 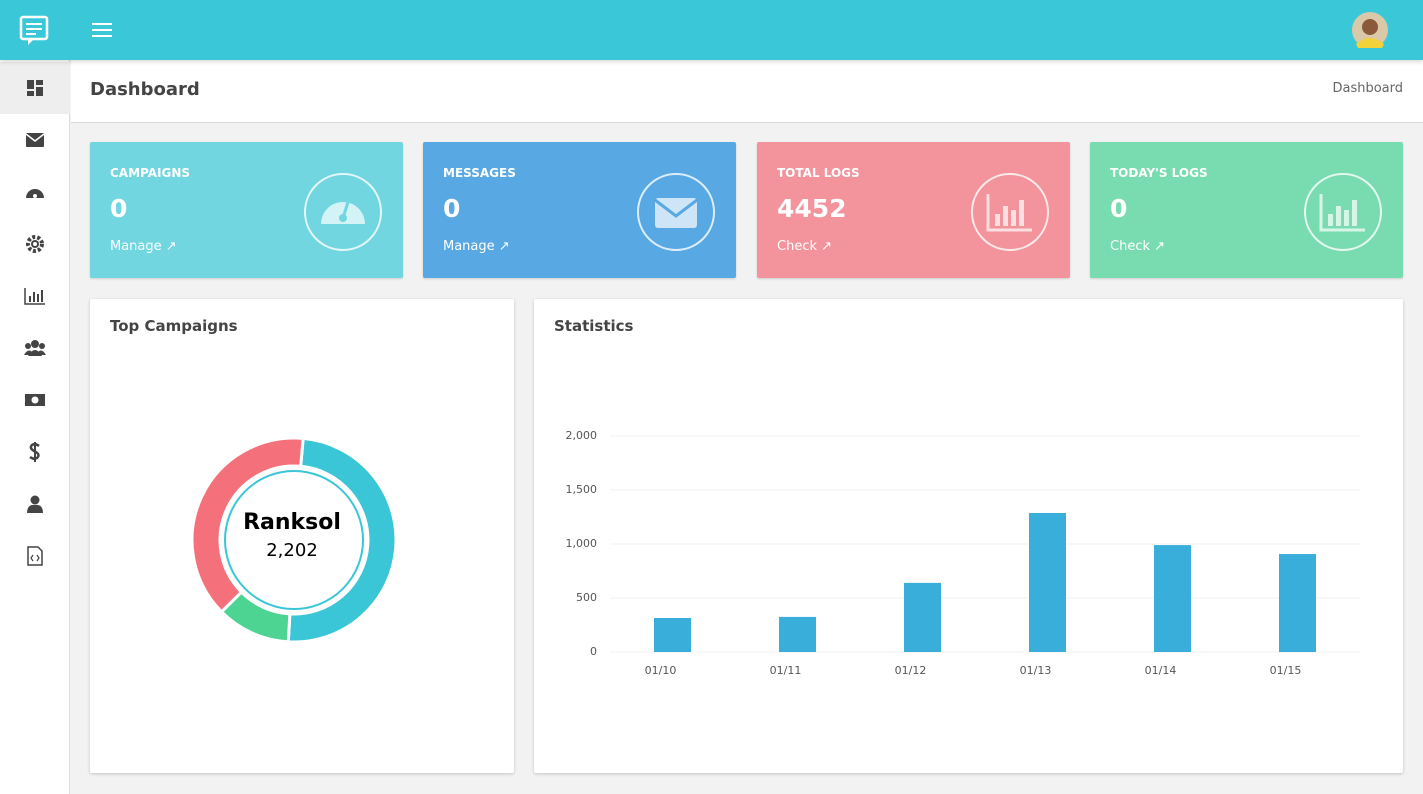 What do you see at coordinates (1036, 670) in the screenshot?
I see `x-tick-label: 01/13` at bounding box center [1036, 670].